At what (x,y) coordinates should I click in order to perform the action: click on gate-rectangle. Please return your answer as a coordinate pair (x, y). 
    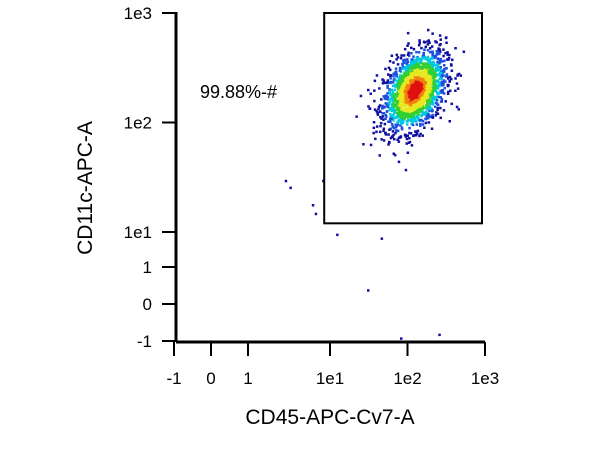
    Looking at the image, I should click on (403, 118).